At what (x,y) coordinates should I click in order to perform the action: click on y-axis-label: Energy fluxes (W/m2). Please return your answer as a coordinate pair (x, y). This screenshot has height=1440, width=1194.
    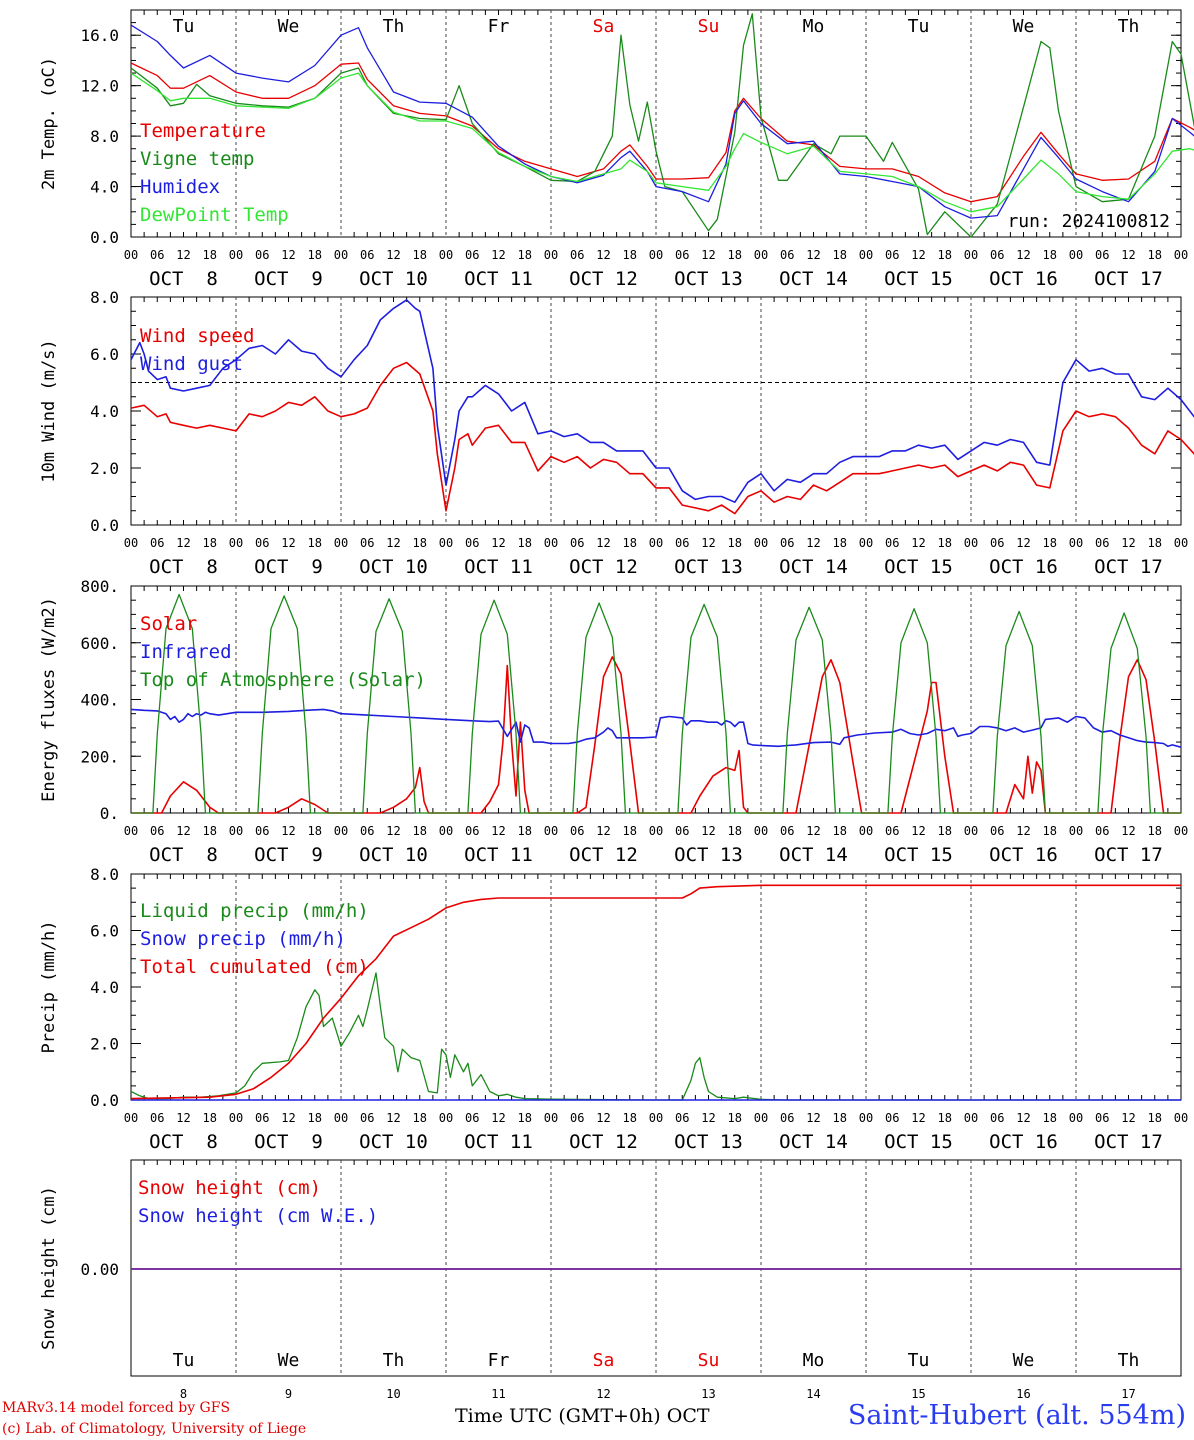
    Looking at the image, I should click on (49, 699).